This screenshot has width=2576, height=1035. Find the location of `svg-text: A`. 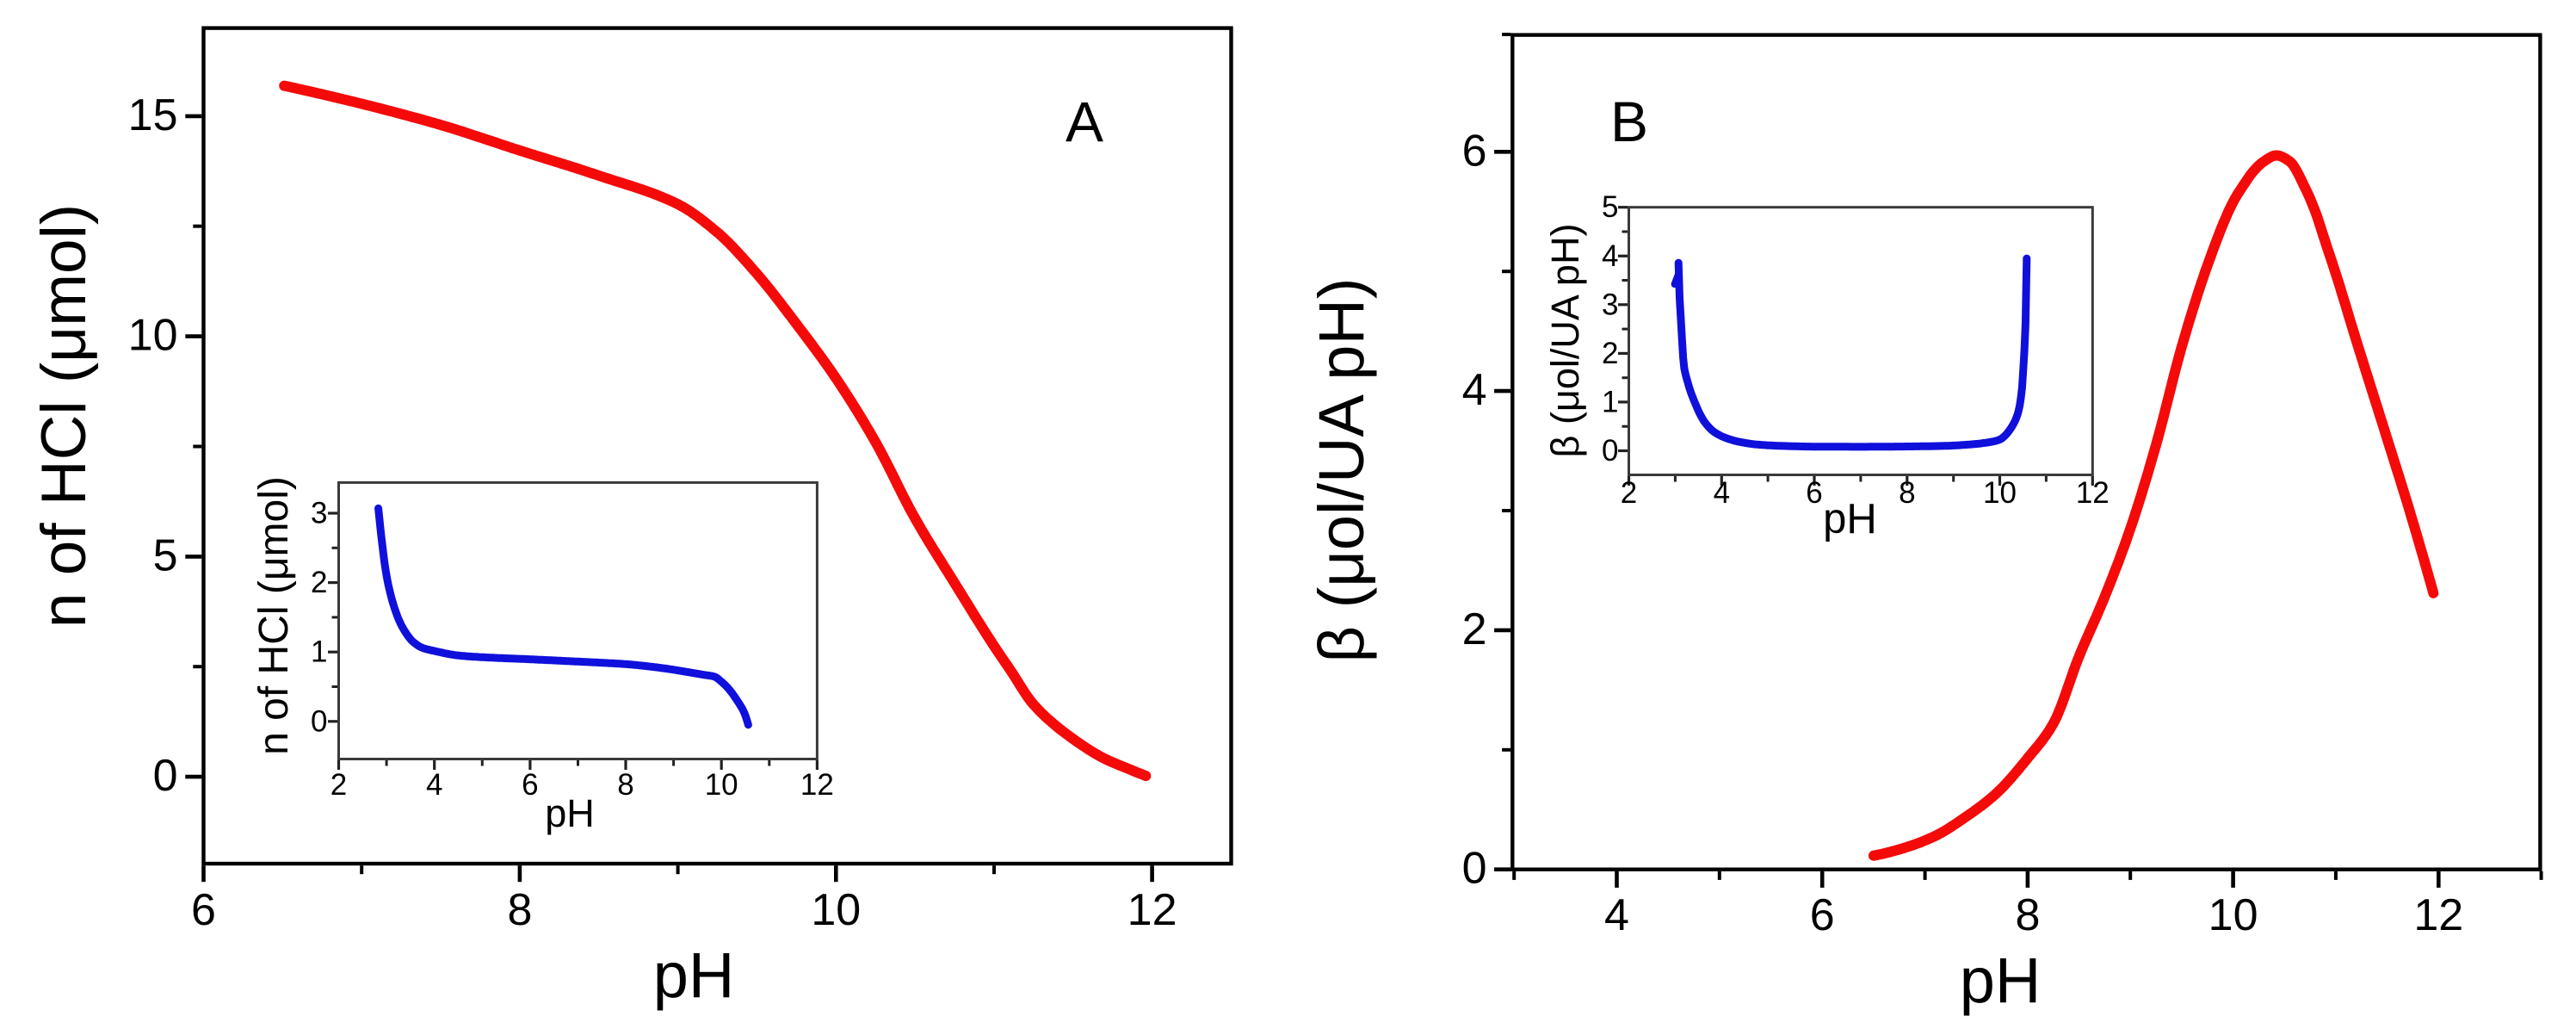

svg-text: A is located at coordinates (1084, 122).